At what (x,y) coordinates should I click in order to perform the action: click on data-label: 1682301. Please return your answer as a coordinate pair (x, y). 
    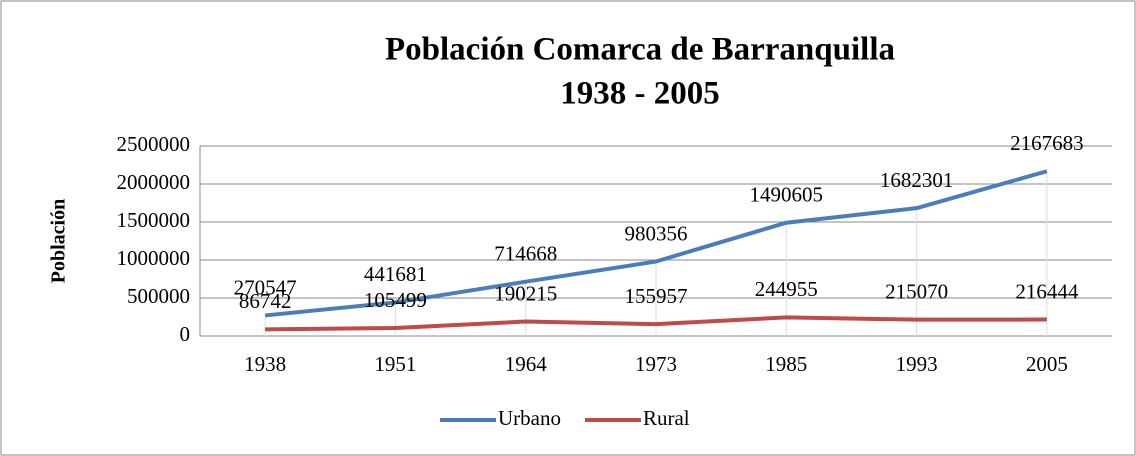
    Looking at the image, I should click on (917, 180).